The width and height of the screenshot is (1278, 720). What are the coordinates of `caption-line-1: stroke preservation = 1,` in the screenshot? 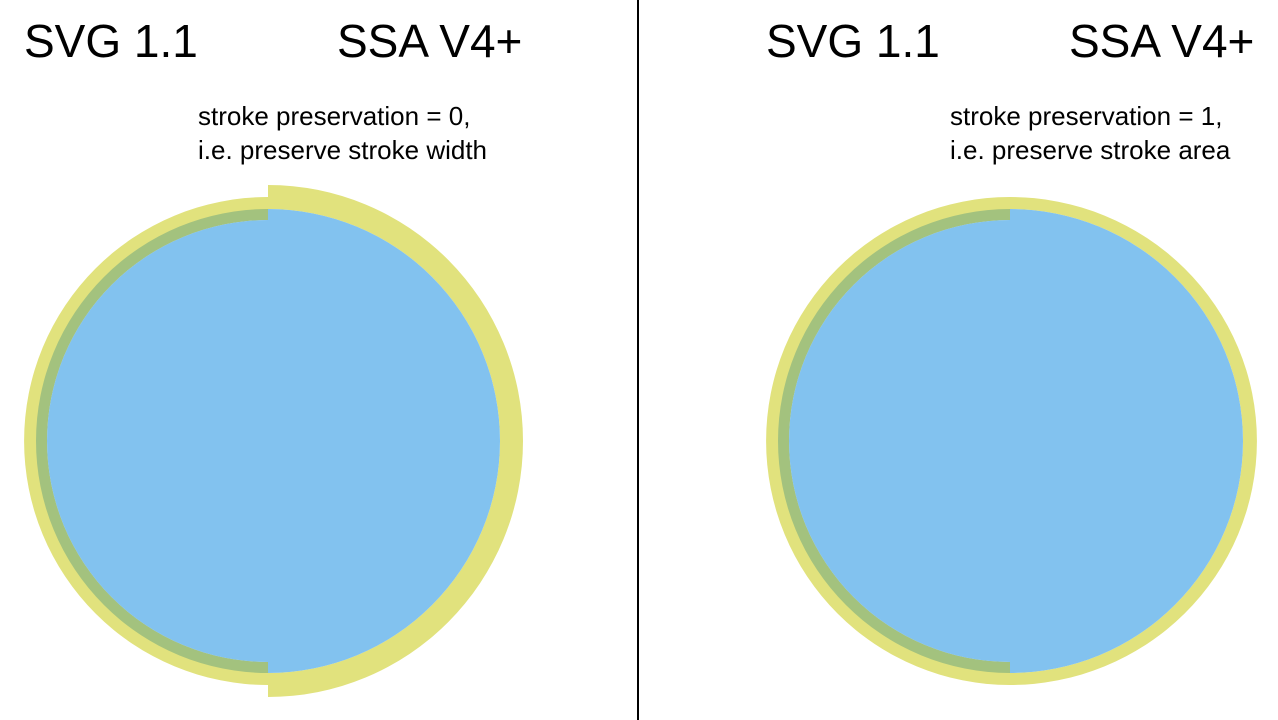 It's located at (1086, 116).